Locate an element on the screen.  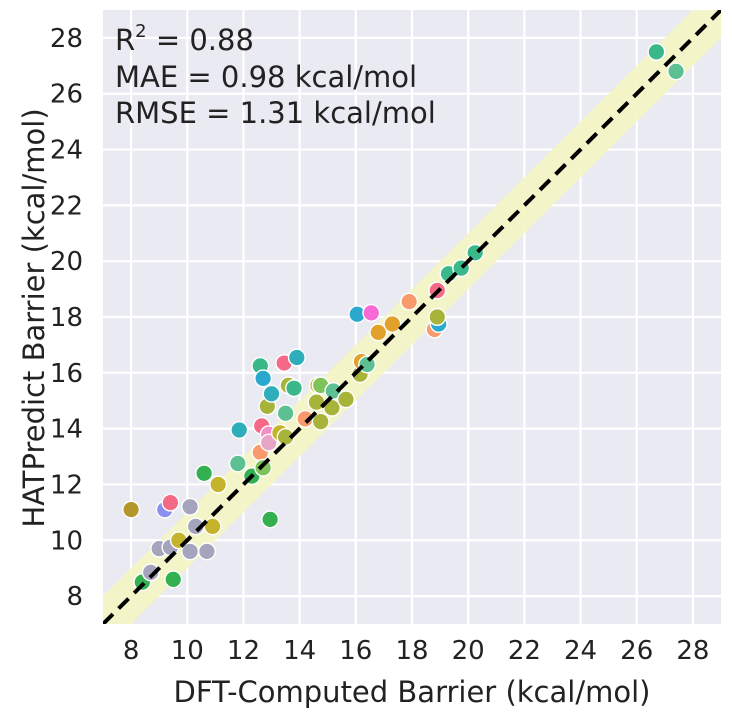
x-tick-label: 14 is located at coordinates (299, 651).